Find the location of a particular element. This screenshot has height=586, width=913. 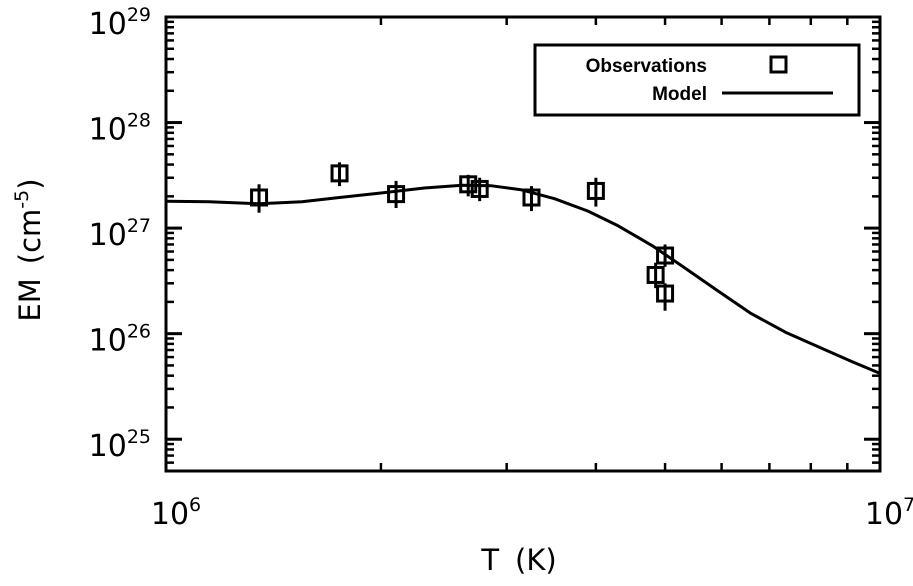

y-tick-label-exponent: 25 is located at coordinates (139, 437).